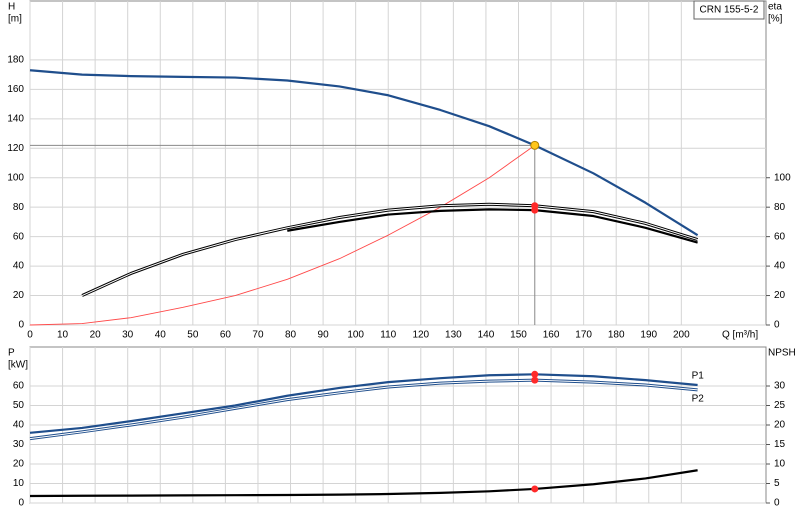  I want to click on x-tick-label: 80, so click(291, 335).